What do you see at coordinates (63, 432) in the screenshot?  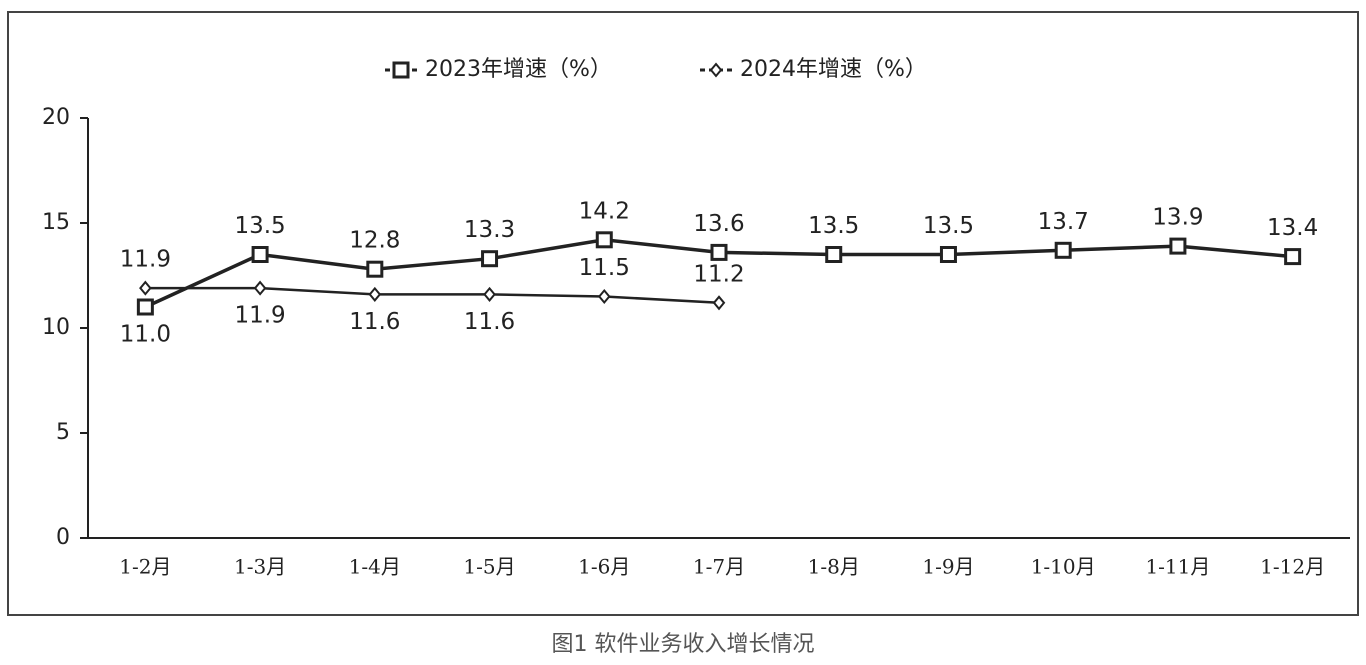 I see `y-tick-label: 5` at bounding box center [63, 432].